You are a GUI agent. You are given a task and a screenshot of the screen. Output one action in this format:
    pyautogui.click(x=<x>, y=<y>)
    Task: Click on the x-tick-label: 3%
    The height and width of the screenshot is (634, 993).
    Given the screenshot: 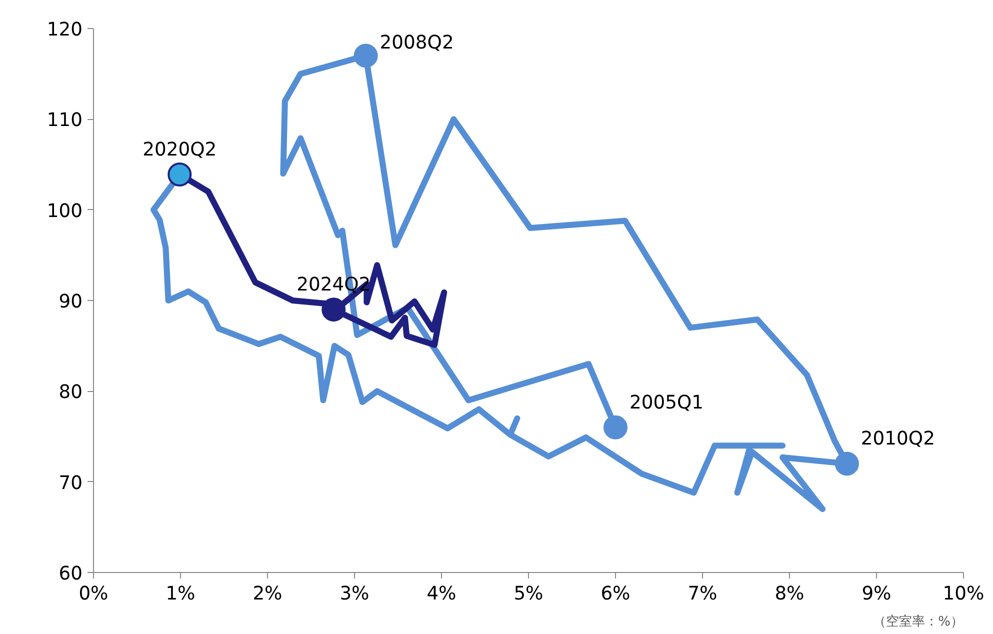 What is the action you would take?
    pyautogui.click(x=355, y=594)
    